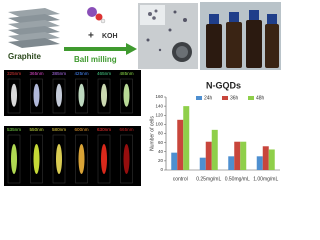 This screenshot has width=320, height=240. Describe the element at coordinates (159, 124) in the screenshot. I see `y-tick-label: 100` at that location.